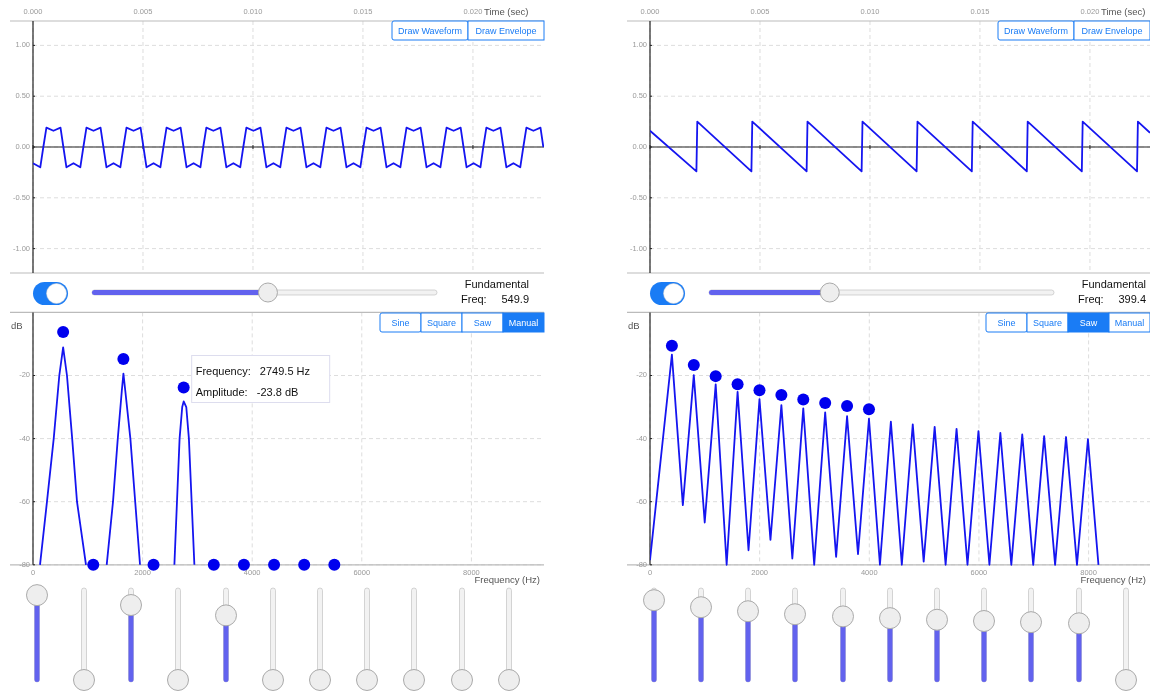 This screenshot has width=1150, height=691. Describe the element at coordinates (261, 379) in the screenshot. I see `tooltip: Frequency: 2749.5 Hz Amplitude: -23.8 dB` at that location.